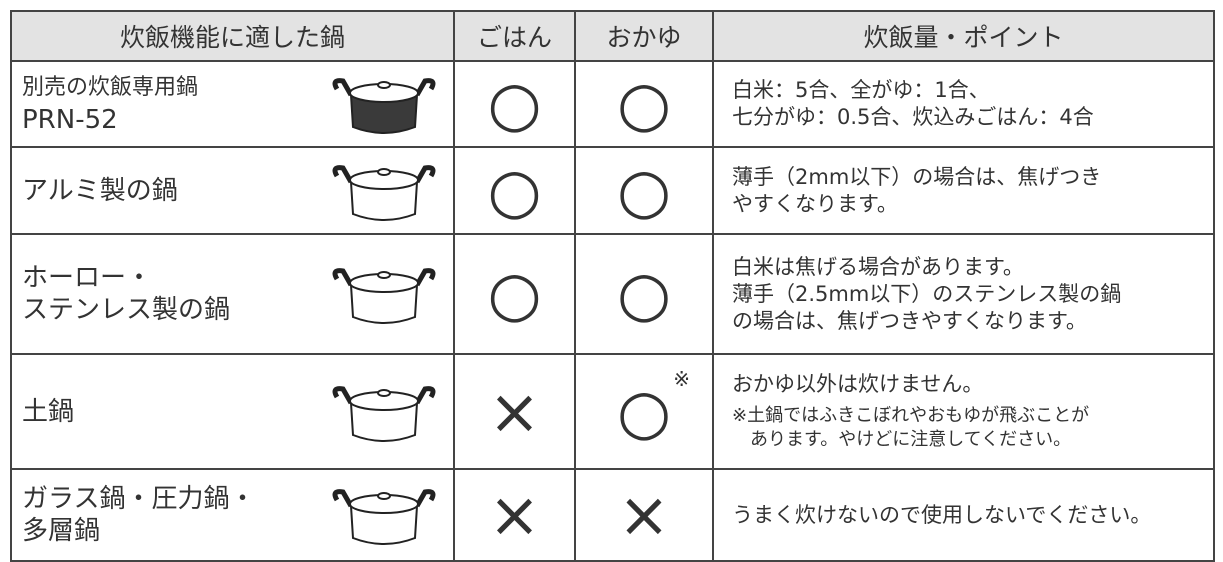  Describe the element at coordinates (917, 176) in the screenshot. I see `points-line: 薄手（2mm以下）の場合は、焦げつき` at that location.